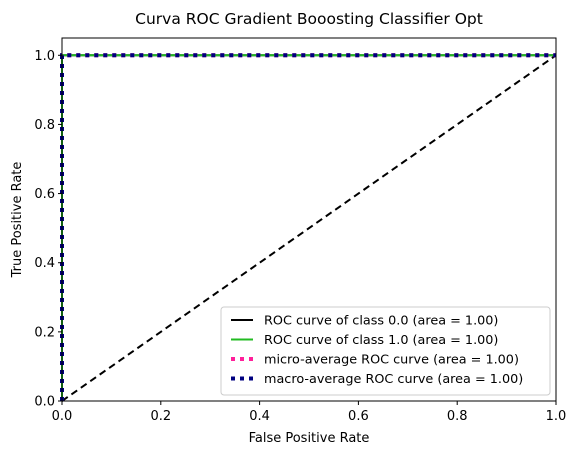  I want to click on x-axis: 0.0 0.2 0.4 0.6 0.8 1.0, so click(309, 412).